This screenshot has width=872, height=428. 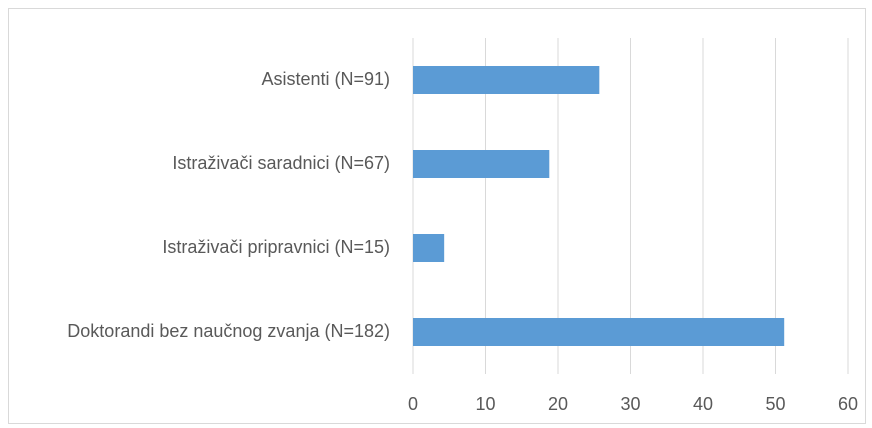 What do you see at coordinates (775, 404) in the screenshot?
I see `x-tick-label: 50` at bounding box center [775, 404].